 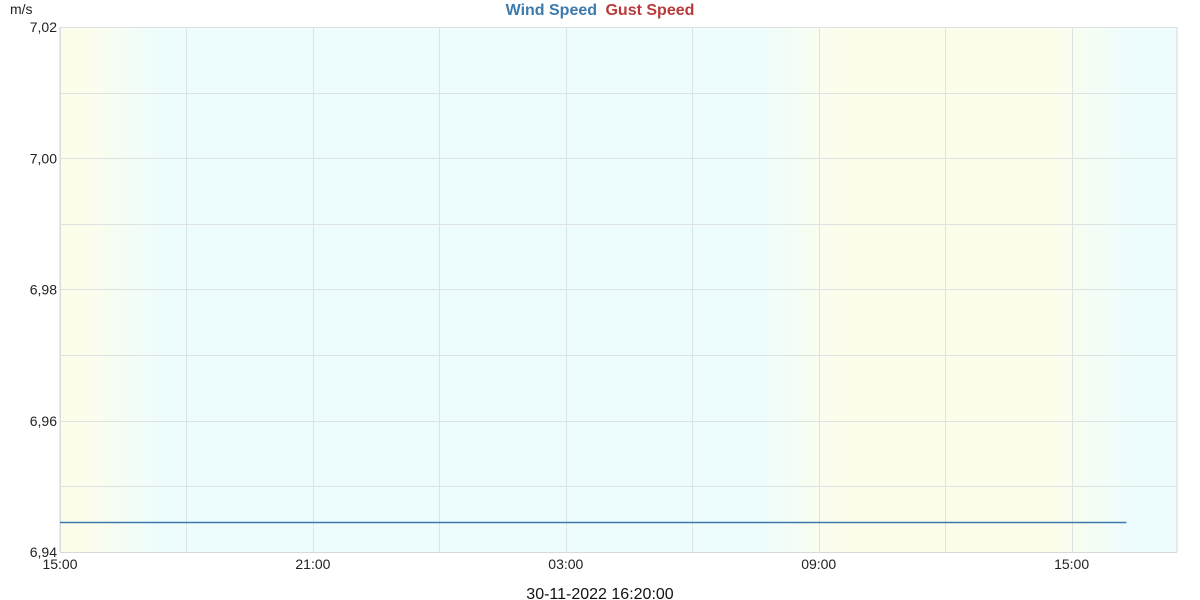 I want to click on y-tick-label: 6,96, so click(x=43, y=421).